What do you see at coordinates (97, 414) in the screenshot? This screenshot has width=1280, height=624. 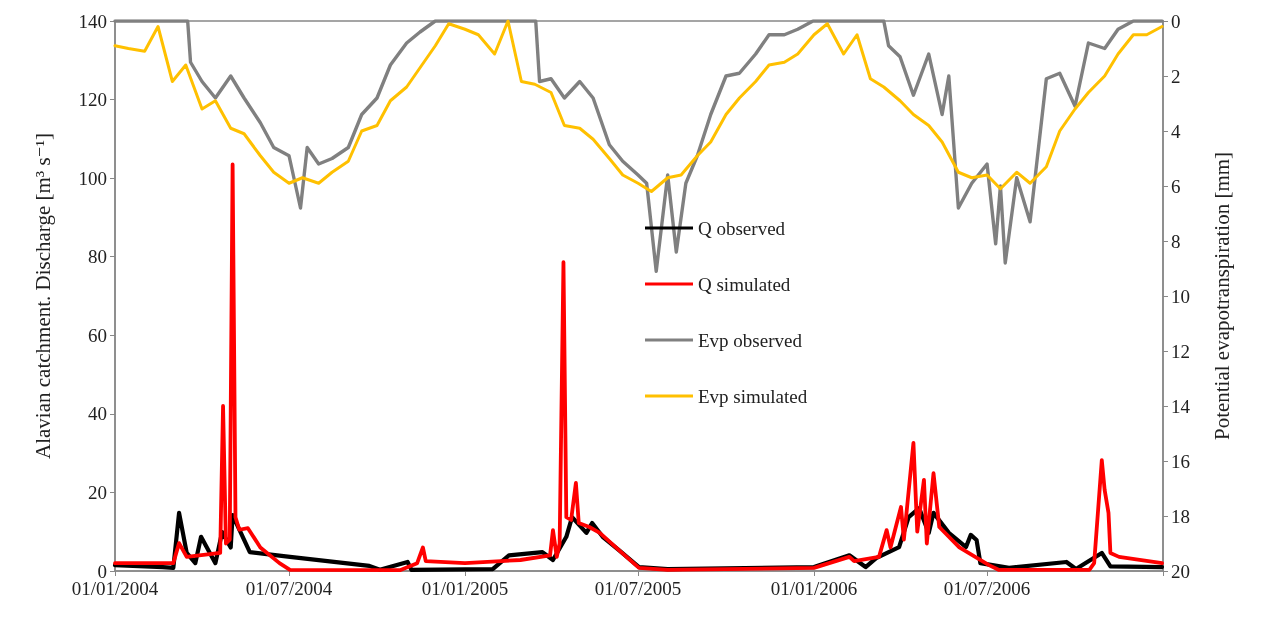 I see `y-tick-label: 40` at bounding box center [97, 414].